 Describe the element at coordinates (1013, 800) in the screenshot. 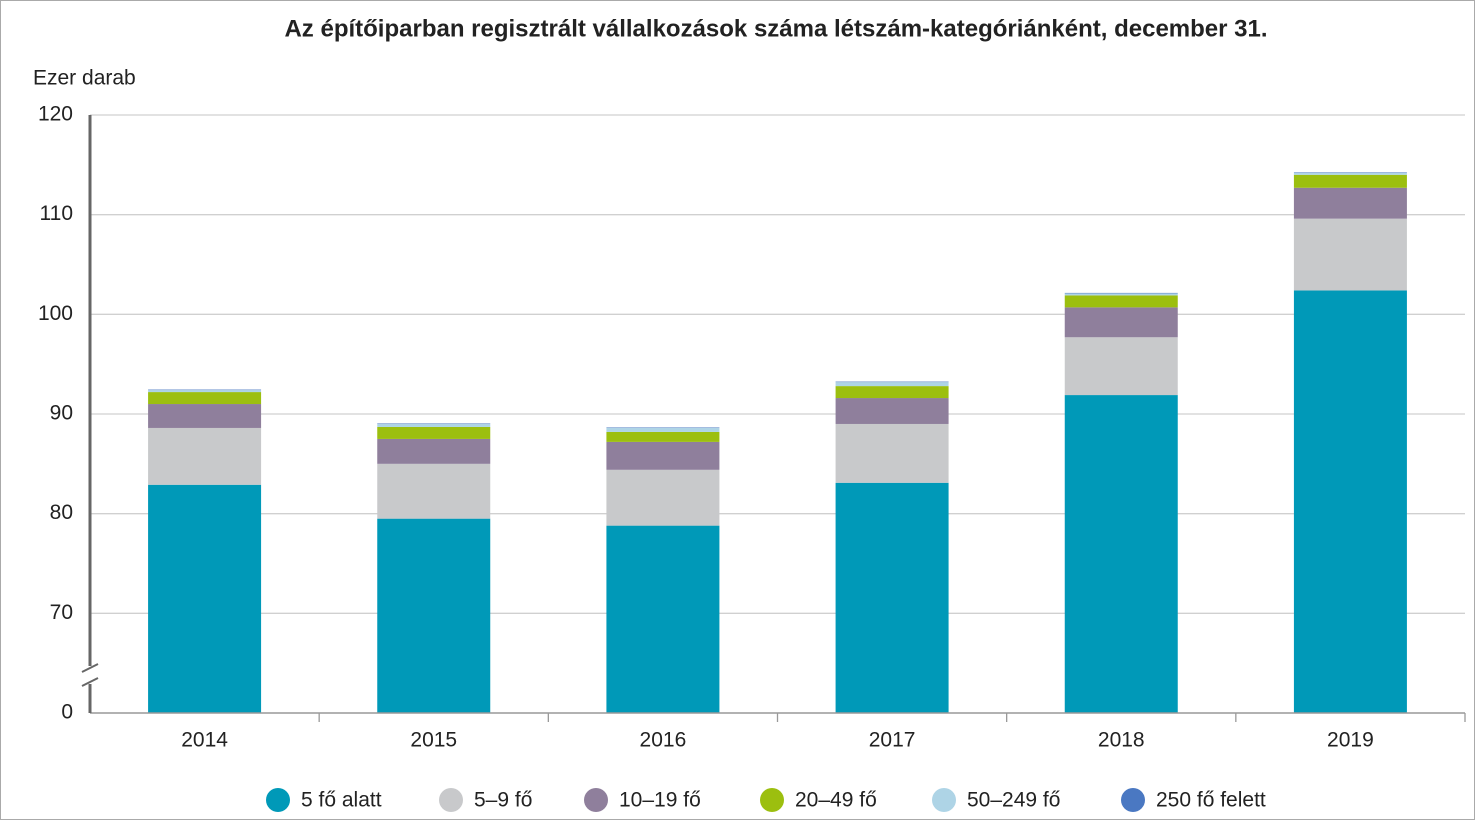

I see `legend-label: 50–249 fő` at that location.